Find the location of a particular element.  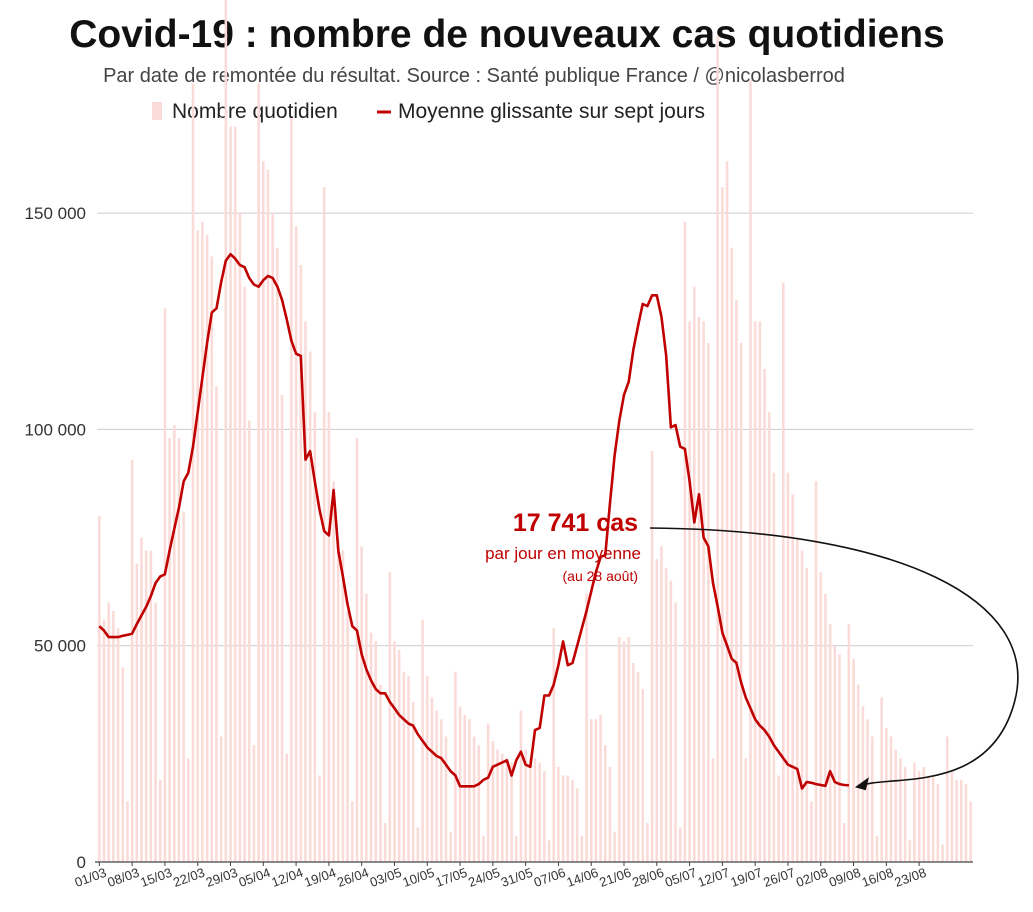

x-tick-label: 16/08 is located at coordinates (878, 877).